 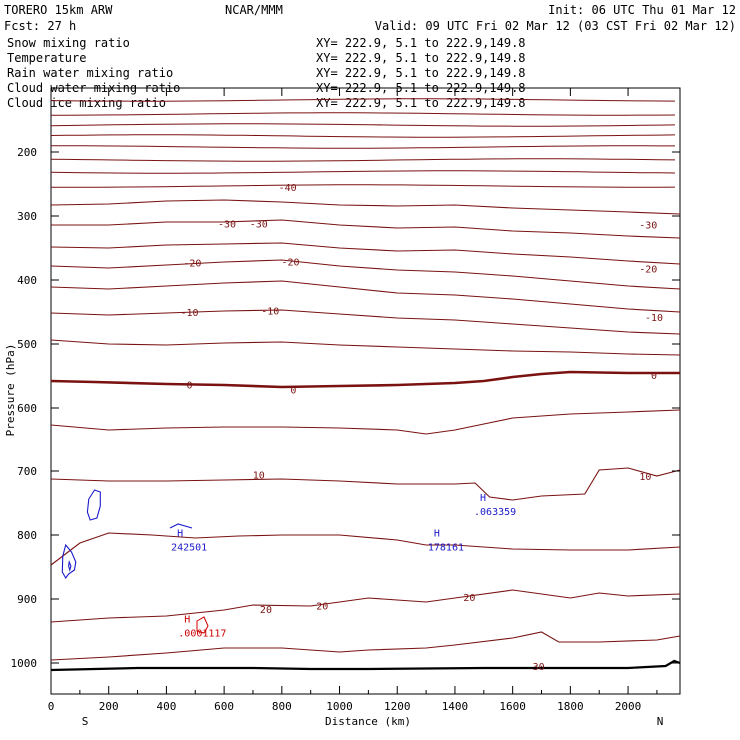 What do you see at coordinates (282, 706) in the screenshot?
I see `x-tick-label: 800` at bounding box center [282, 706].